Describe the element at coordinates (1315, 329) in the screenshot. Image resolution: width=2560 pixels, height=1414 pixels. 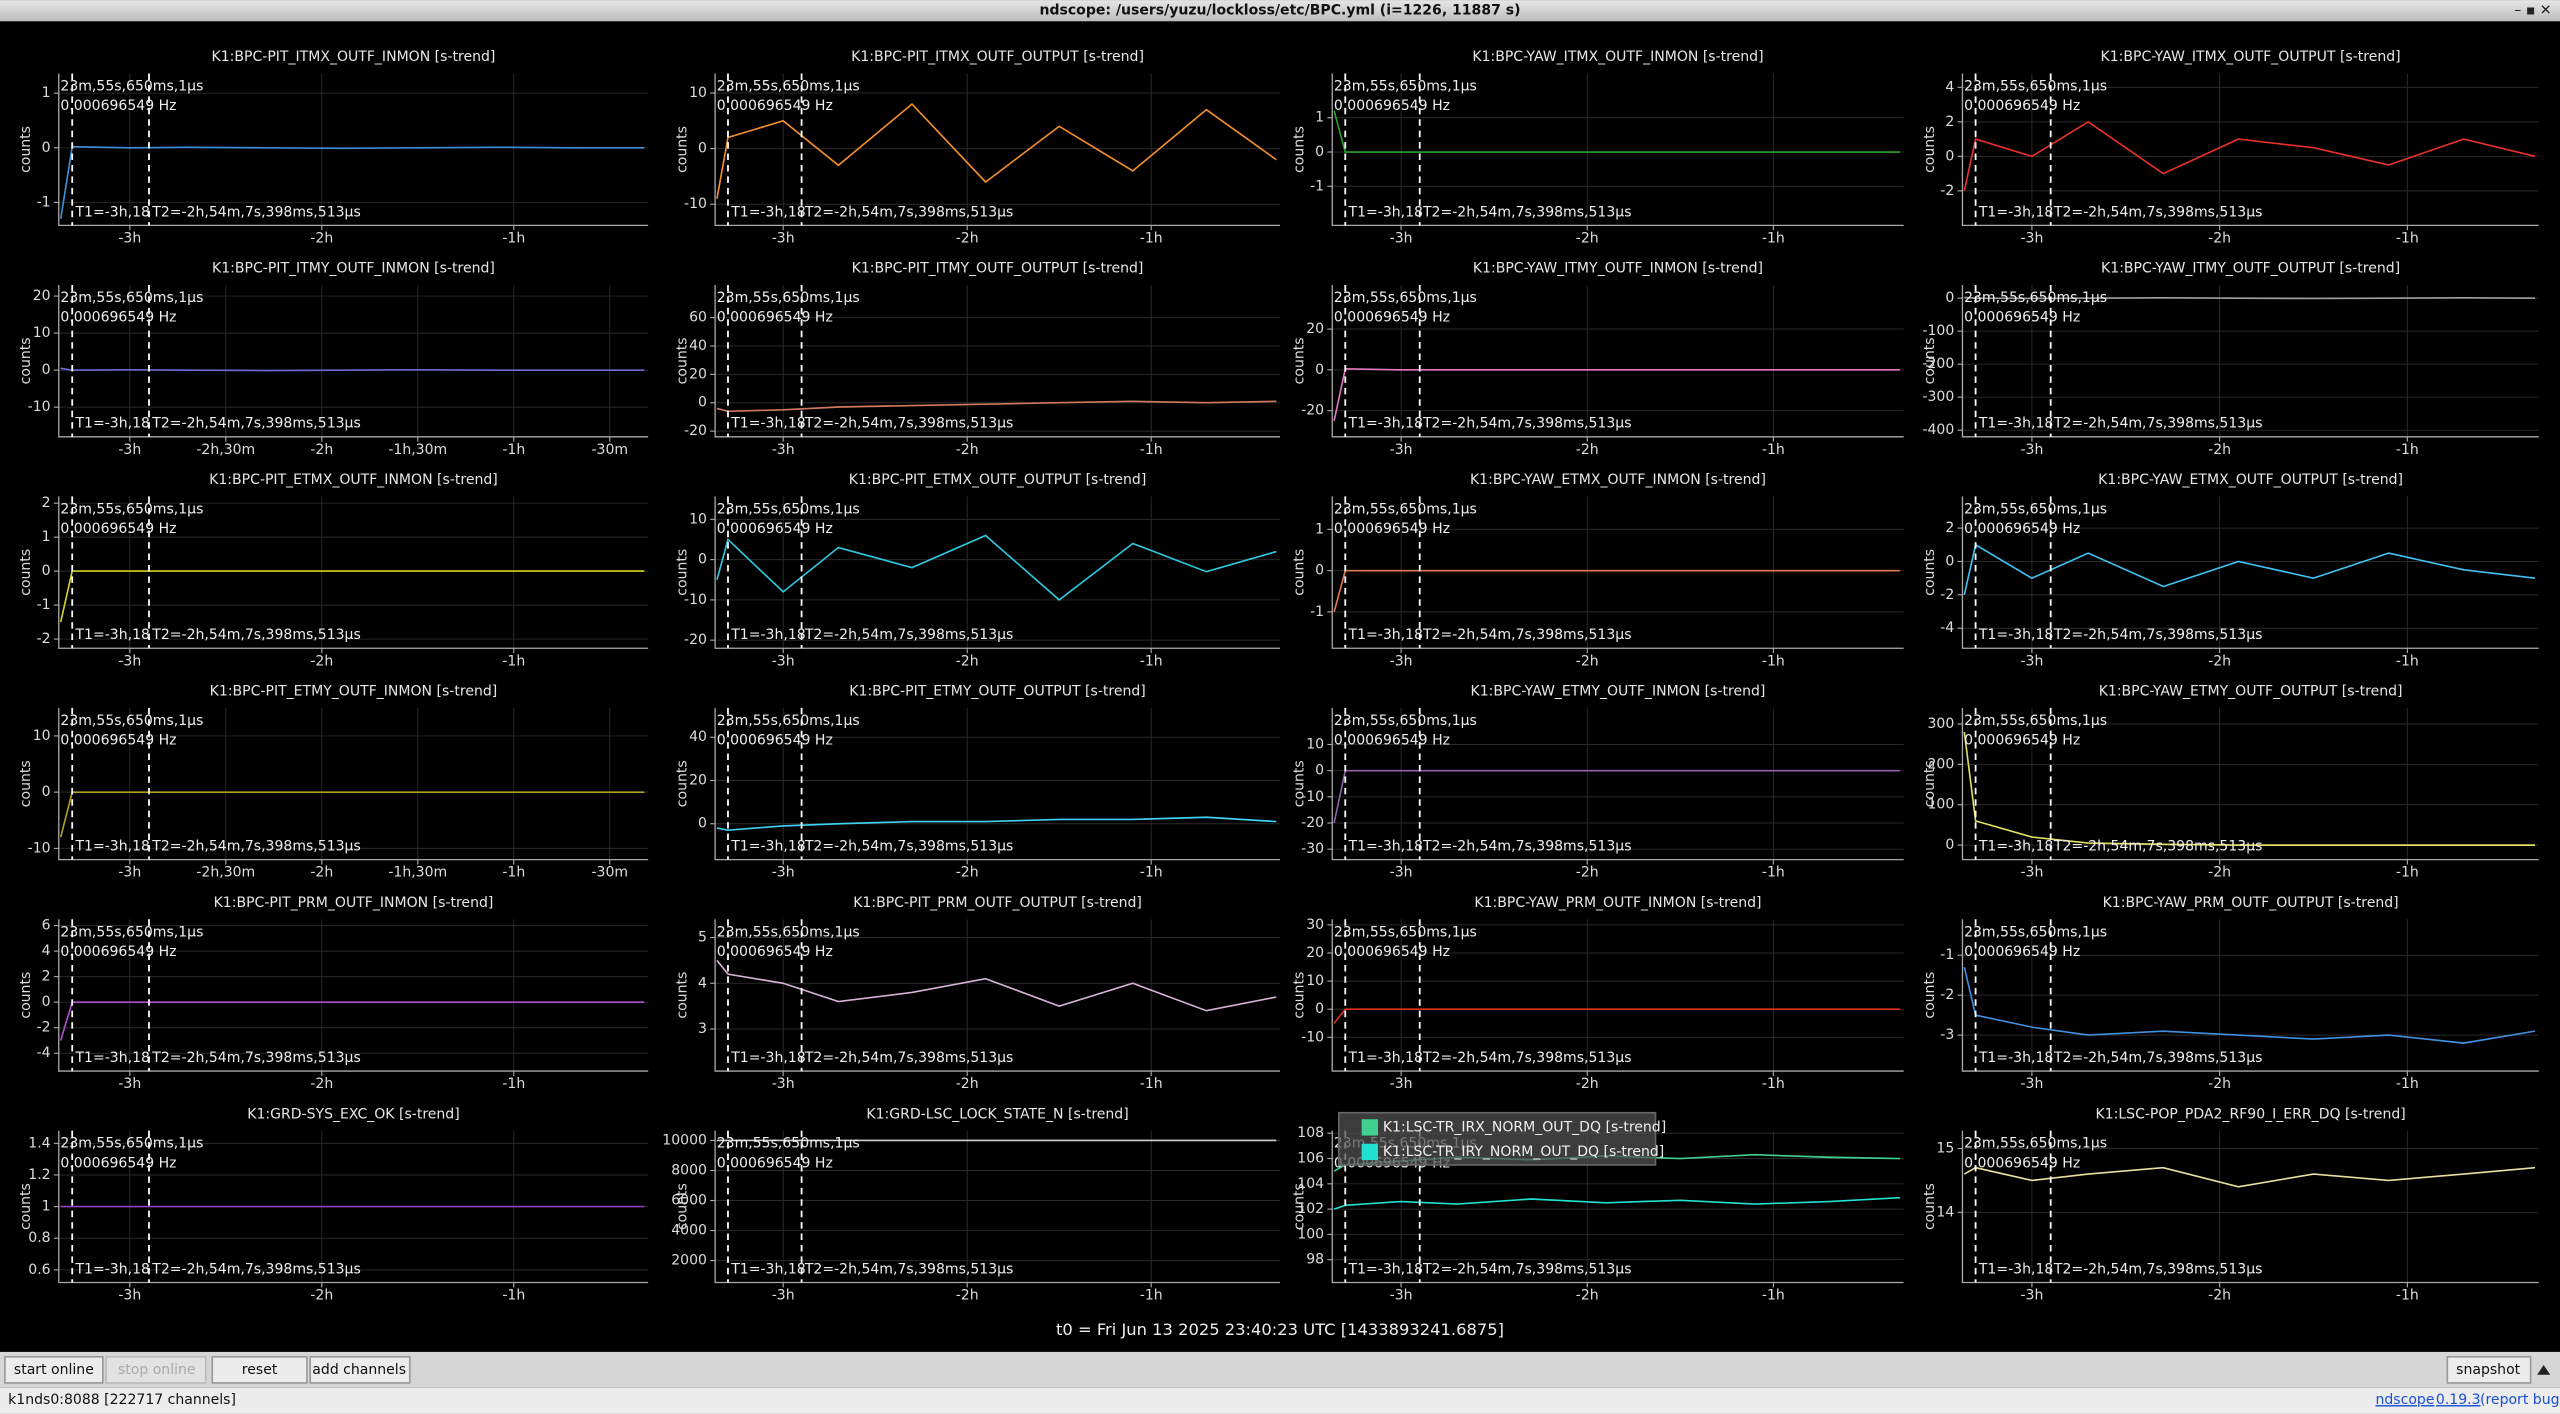
I see `y-tick-label: 20` at that location.